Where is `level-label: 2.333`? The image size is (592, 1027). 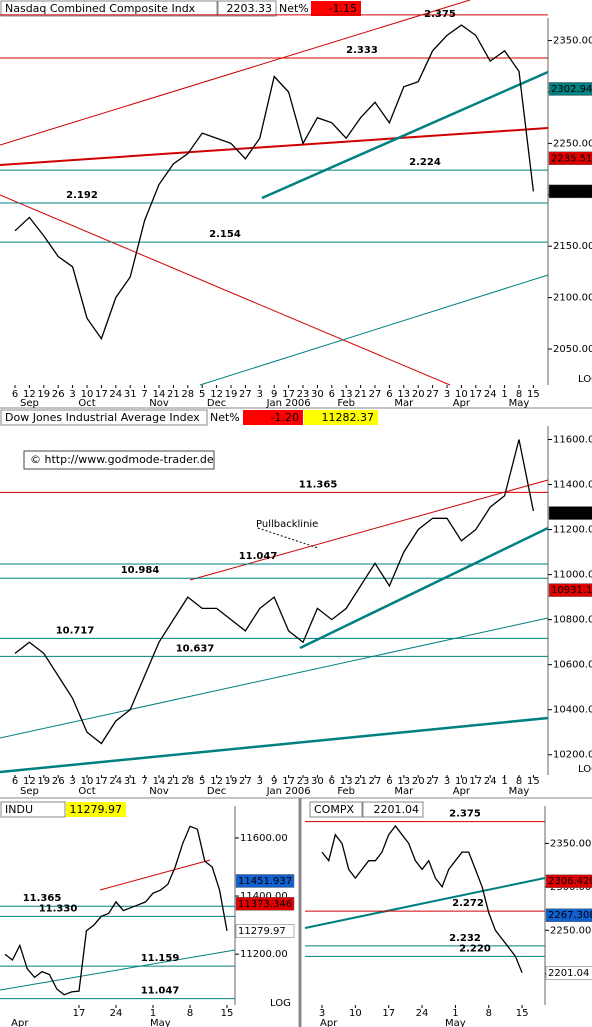 level-label: 2.333 is located at coordinates (362, 50).